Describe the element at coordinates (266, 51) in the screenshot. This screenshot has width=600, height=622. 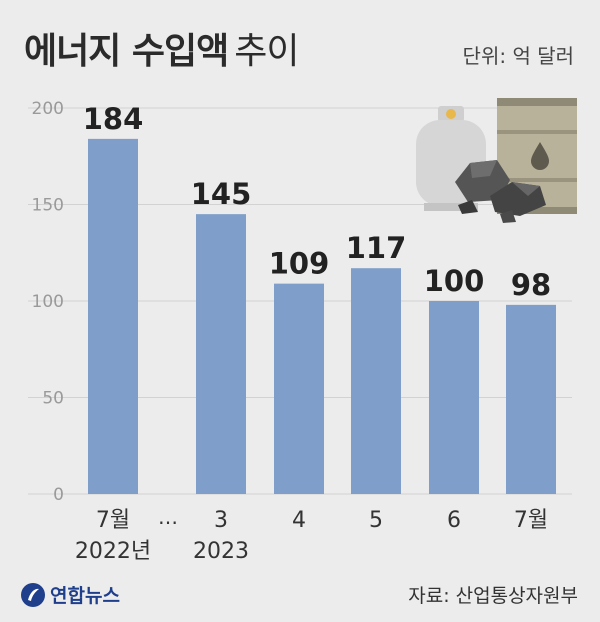
I see `title-sub: 추이` at that location.